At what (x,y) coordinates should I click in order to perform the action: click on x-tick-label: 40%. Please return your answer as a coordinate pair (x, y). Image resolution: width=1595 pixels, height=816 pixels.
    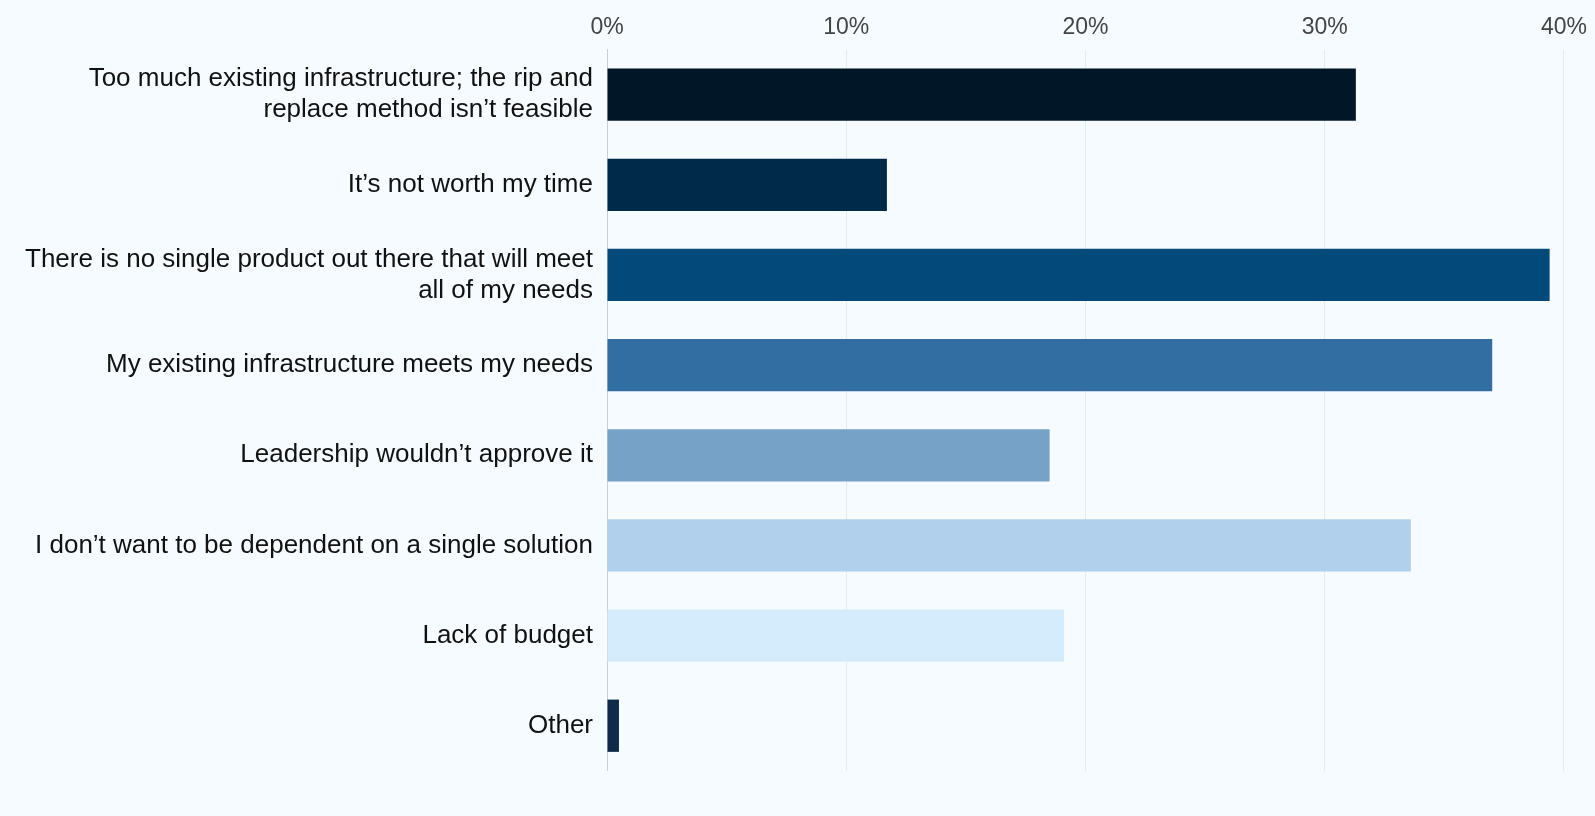
    Looking at the image, I should click on (1564, 26).